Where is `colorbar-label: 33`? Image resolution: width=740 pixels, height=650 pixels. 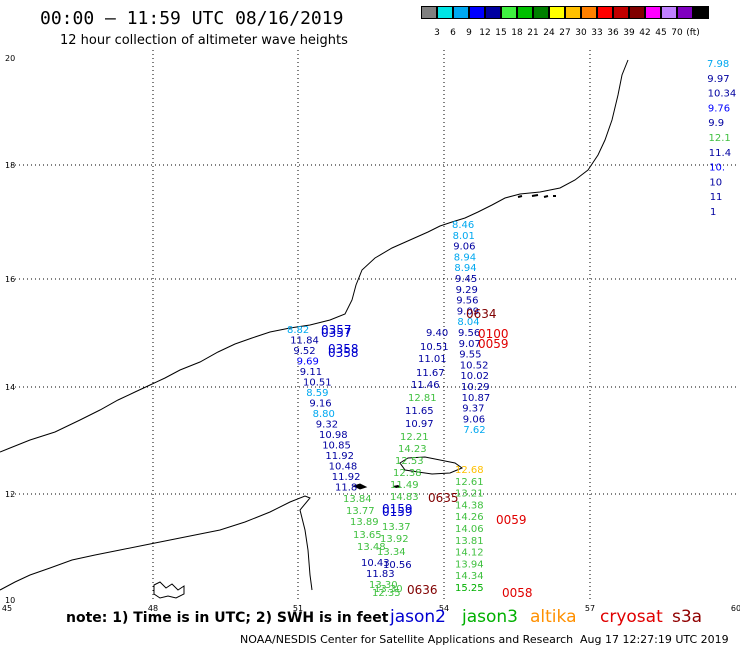 colorbar-label: 33 is located at coordinates (597, 33).